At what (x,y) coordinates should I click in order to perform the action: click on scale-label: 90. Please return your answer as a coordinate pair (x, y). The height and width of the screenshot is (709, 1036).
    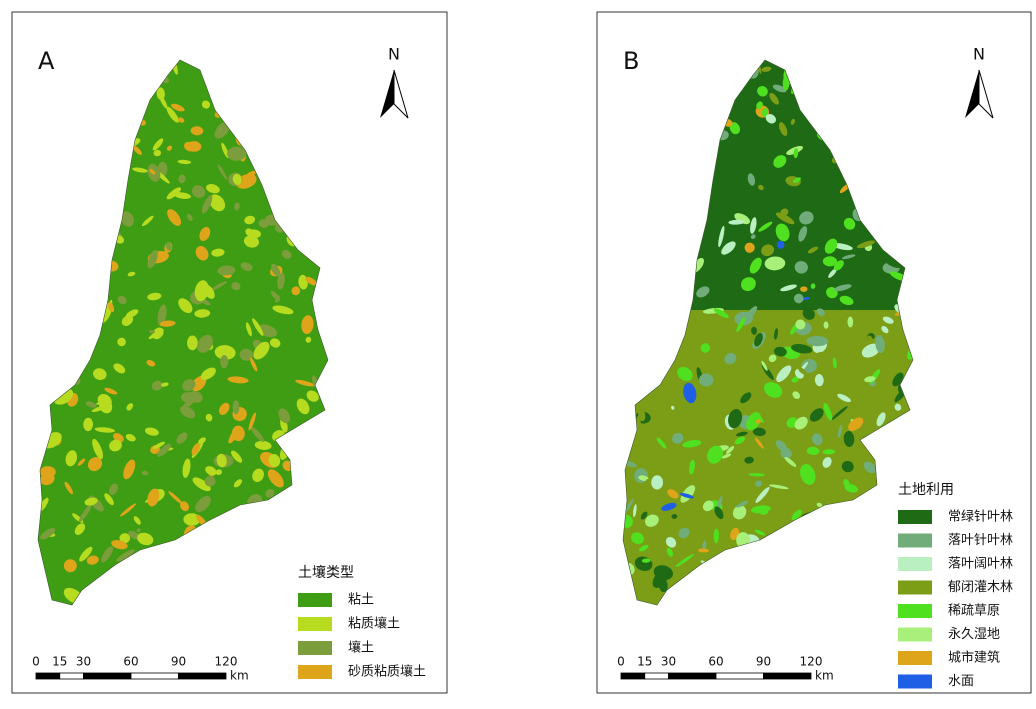
    Looking at the image, I should click on (178, 662).